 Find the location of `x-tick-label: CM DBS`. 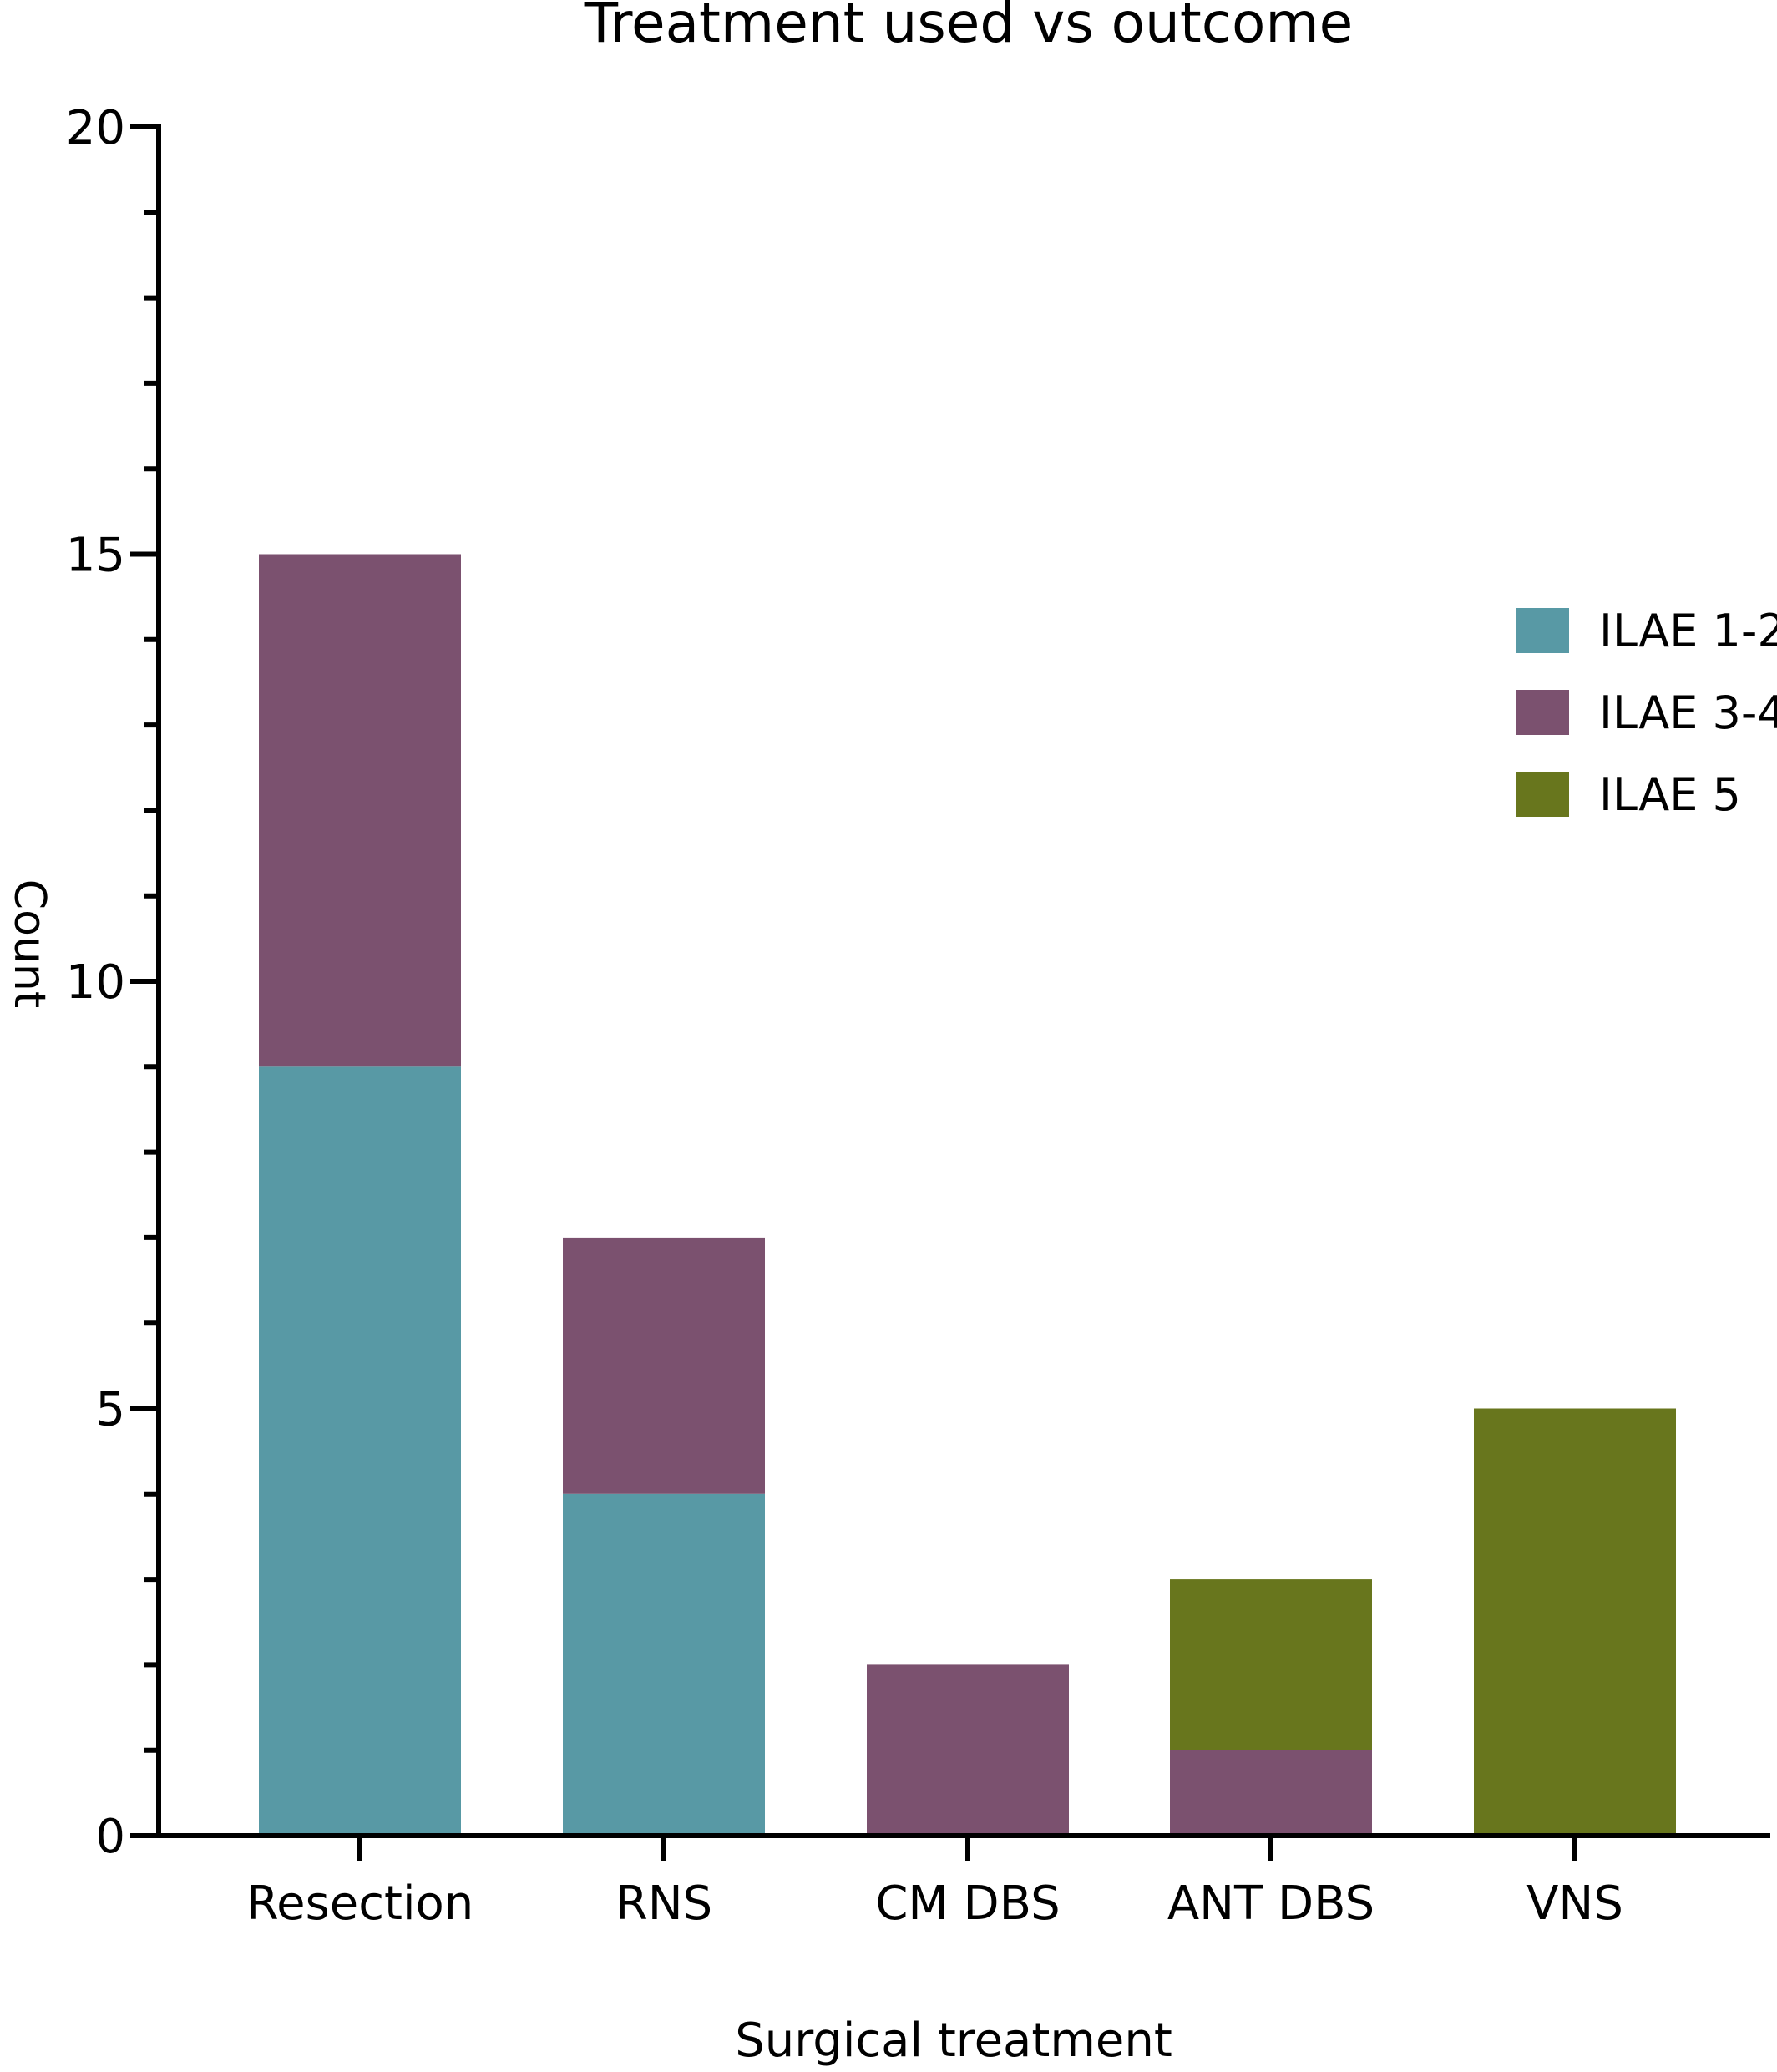

x-tick-label: CM DBS is located at coordinates (968, 1904).